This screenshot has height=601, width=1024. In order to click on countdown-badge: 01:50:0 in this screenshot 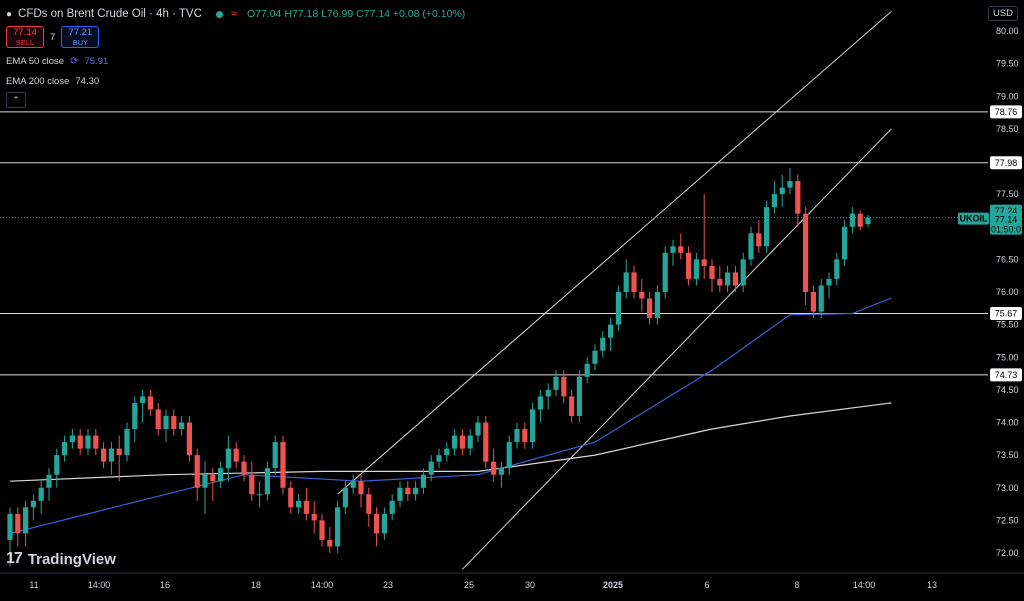, I will do `click(1006, 230)`.